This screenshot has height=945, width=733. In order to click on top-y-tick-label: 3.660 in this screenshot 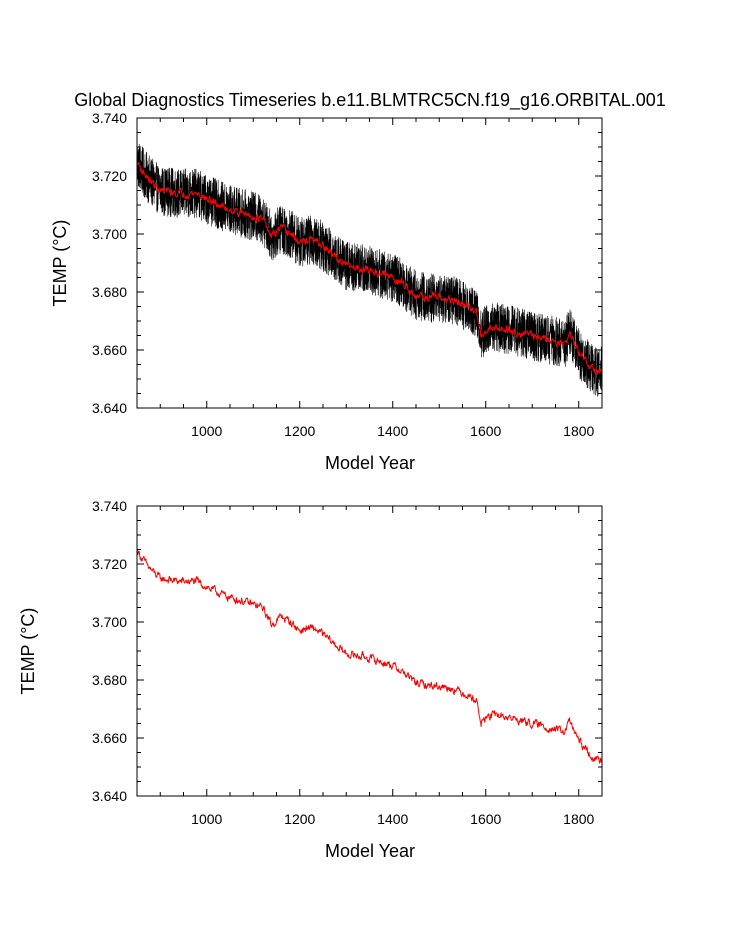, I will do `click(109, 350)`.